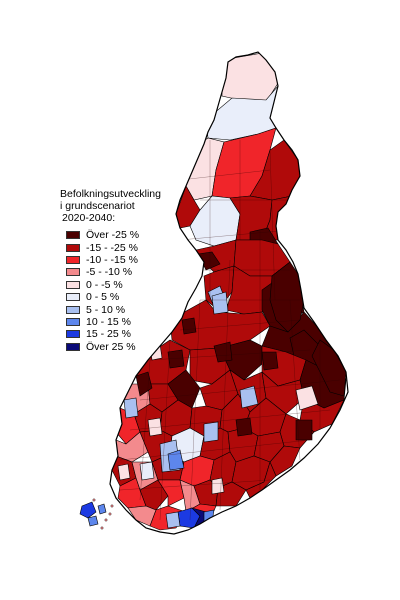  What do you see at coordinates (89, 218) in the screenshot?
I see `legend-title-line-3: 2020-2040:` at bounding box center [89, 218].